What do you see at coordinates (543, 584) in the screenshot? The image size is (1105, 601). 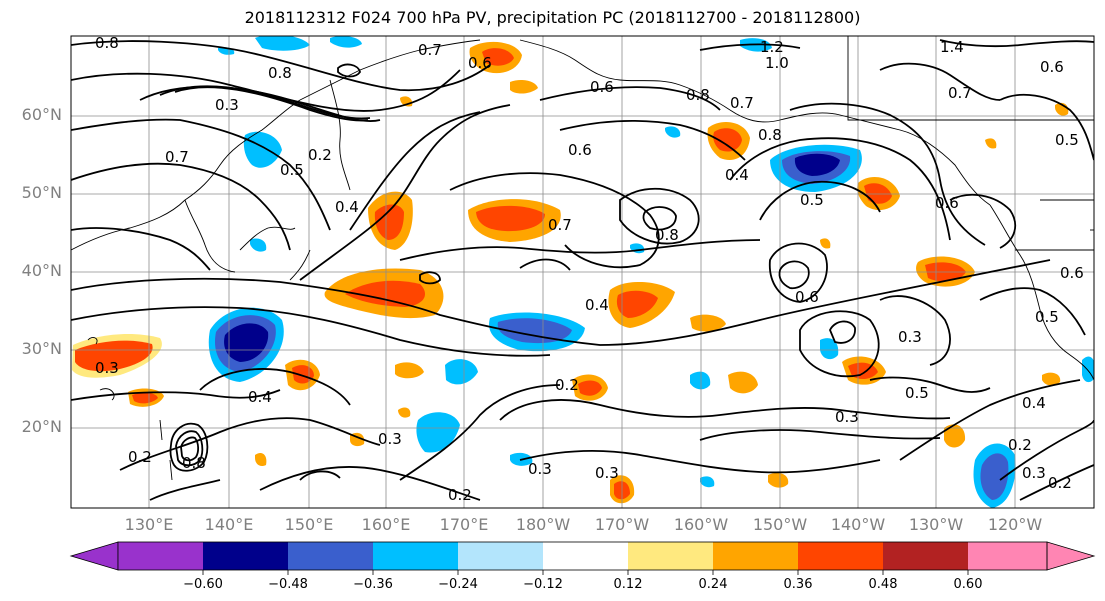 I see `colorbar-tick-label: −0.12` at bounding box center [543, 584].